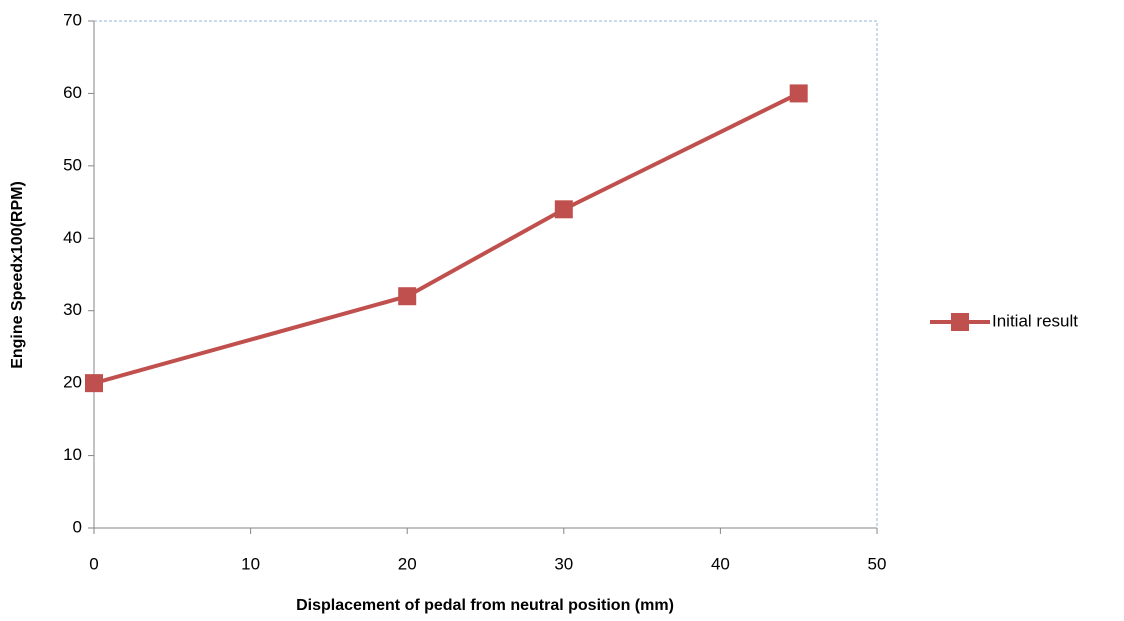 Image resolution: width=1124 pixels, height=621 pixels. Describe the element at coordinates (72, 237) in the screenshot. I see `y-tick-label: 40` at that location.